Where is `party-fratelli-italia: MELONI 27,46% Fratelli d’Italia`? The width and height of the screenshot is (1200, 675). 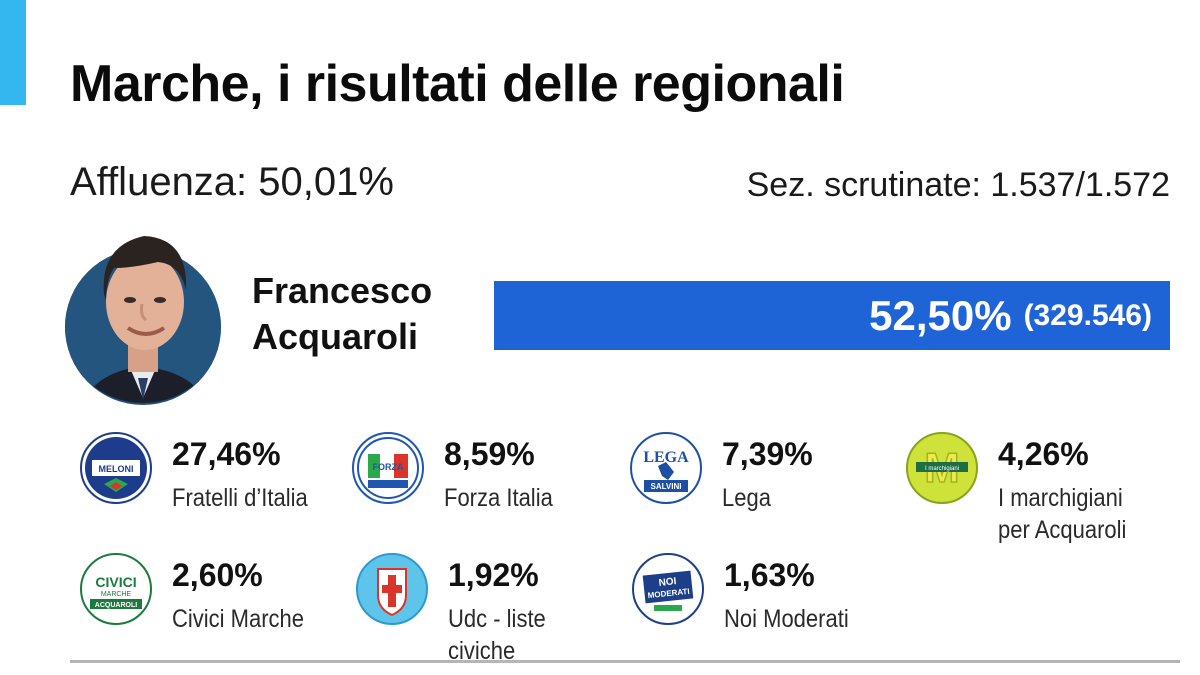
party-fratelli-italia: MELONI 27,46% Fratelli d’Italia is located at coordinates (210, 487).